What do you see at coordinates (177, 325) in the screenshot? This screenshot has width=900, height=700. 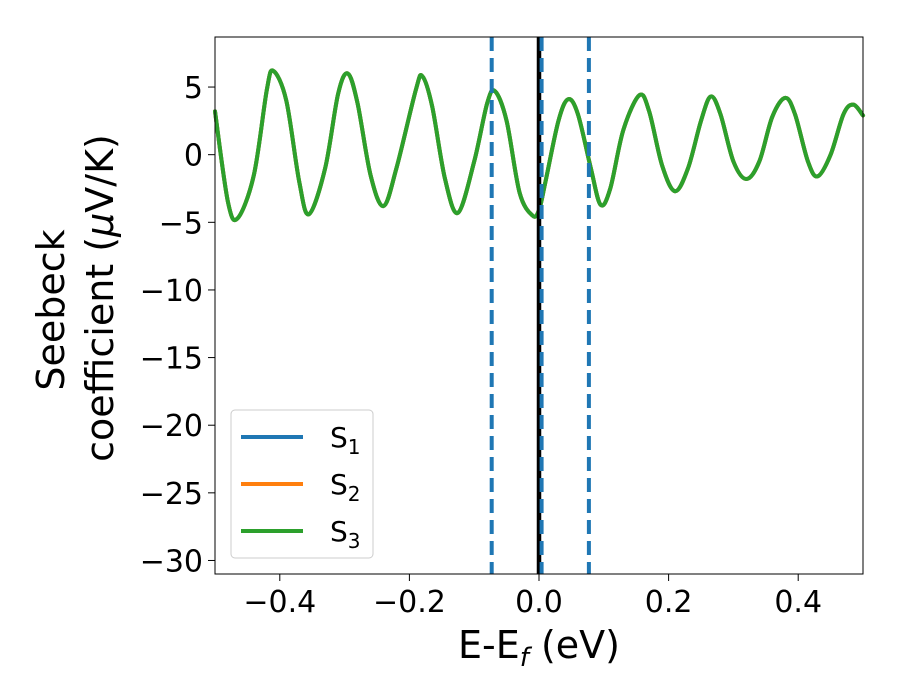 I see `y-axis-ticks: 5 0 −5 −10 −15 −20 −25 −30` at bounding box center [177, 325].